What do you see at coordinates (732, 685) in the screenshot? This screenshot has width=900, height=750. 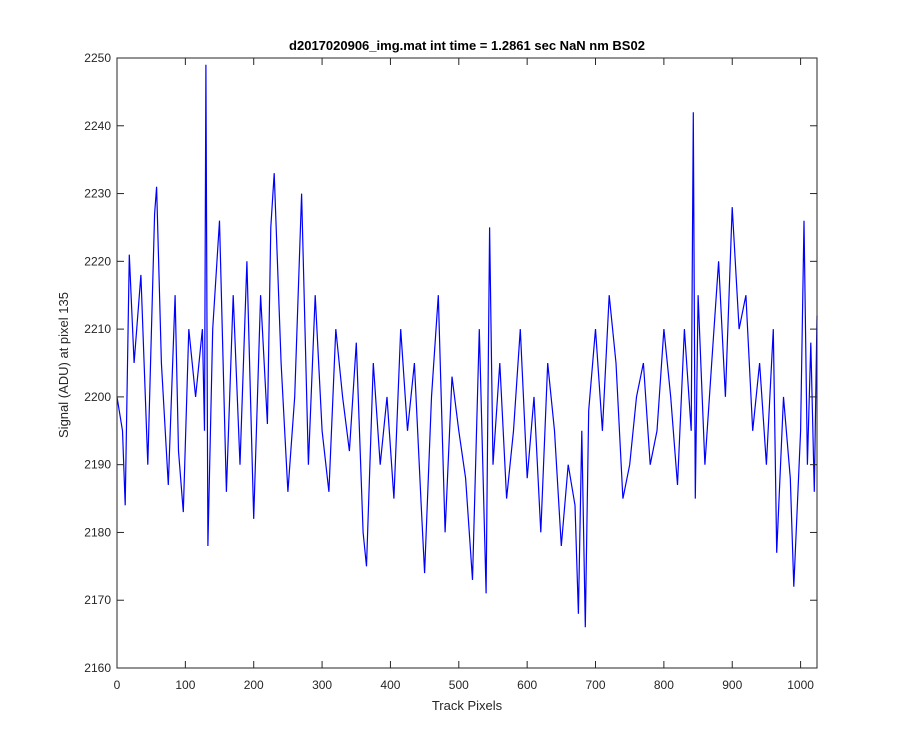 I see `x-tick-label: 900` at bounding box center [732, 685].